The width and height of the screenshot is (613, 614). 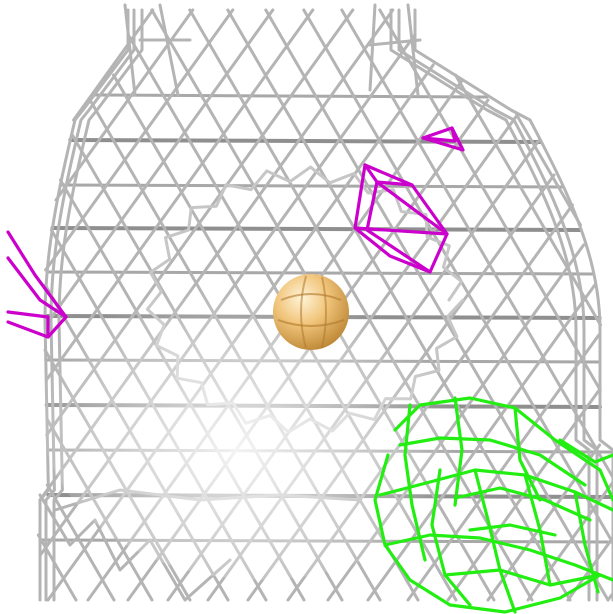 What do you see at coordinates (135, 547) in the screenshot?
I see `mesh-flap` at bounding box center [135, 547].